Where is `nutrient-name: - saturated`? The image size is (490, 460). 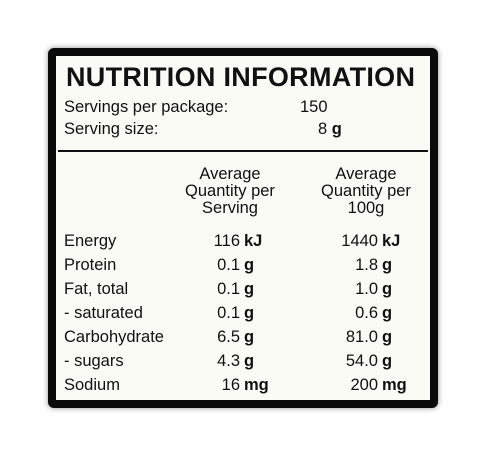
nutrient-name: - saturated is located at coordinates (103, 313).